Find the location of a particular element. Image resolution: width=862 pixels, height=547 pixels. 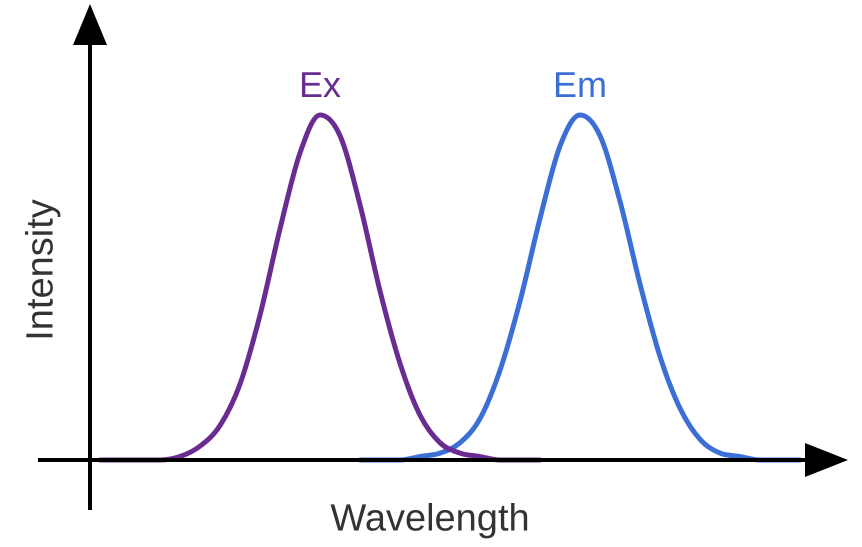

y-axis-title: Intensity is located at coordinates (40, 270).